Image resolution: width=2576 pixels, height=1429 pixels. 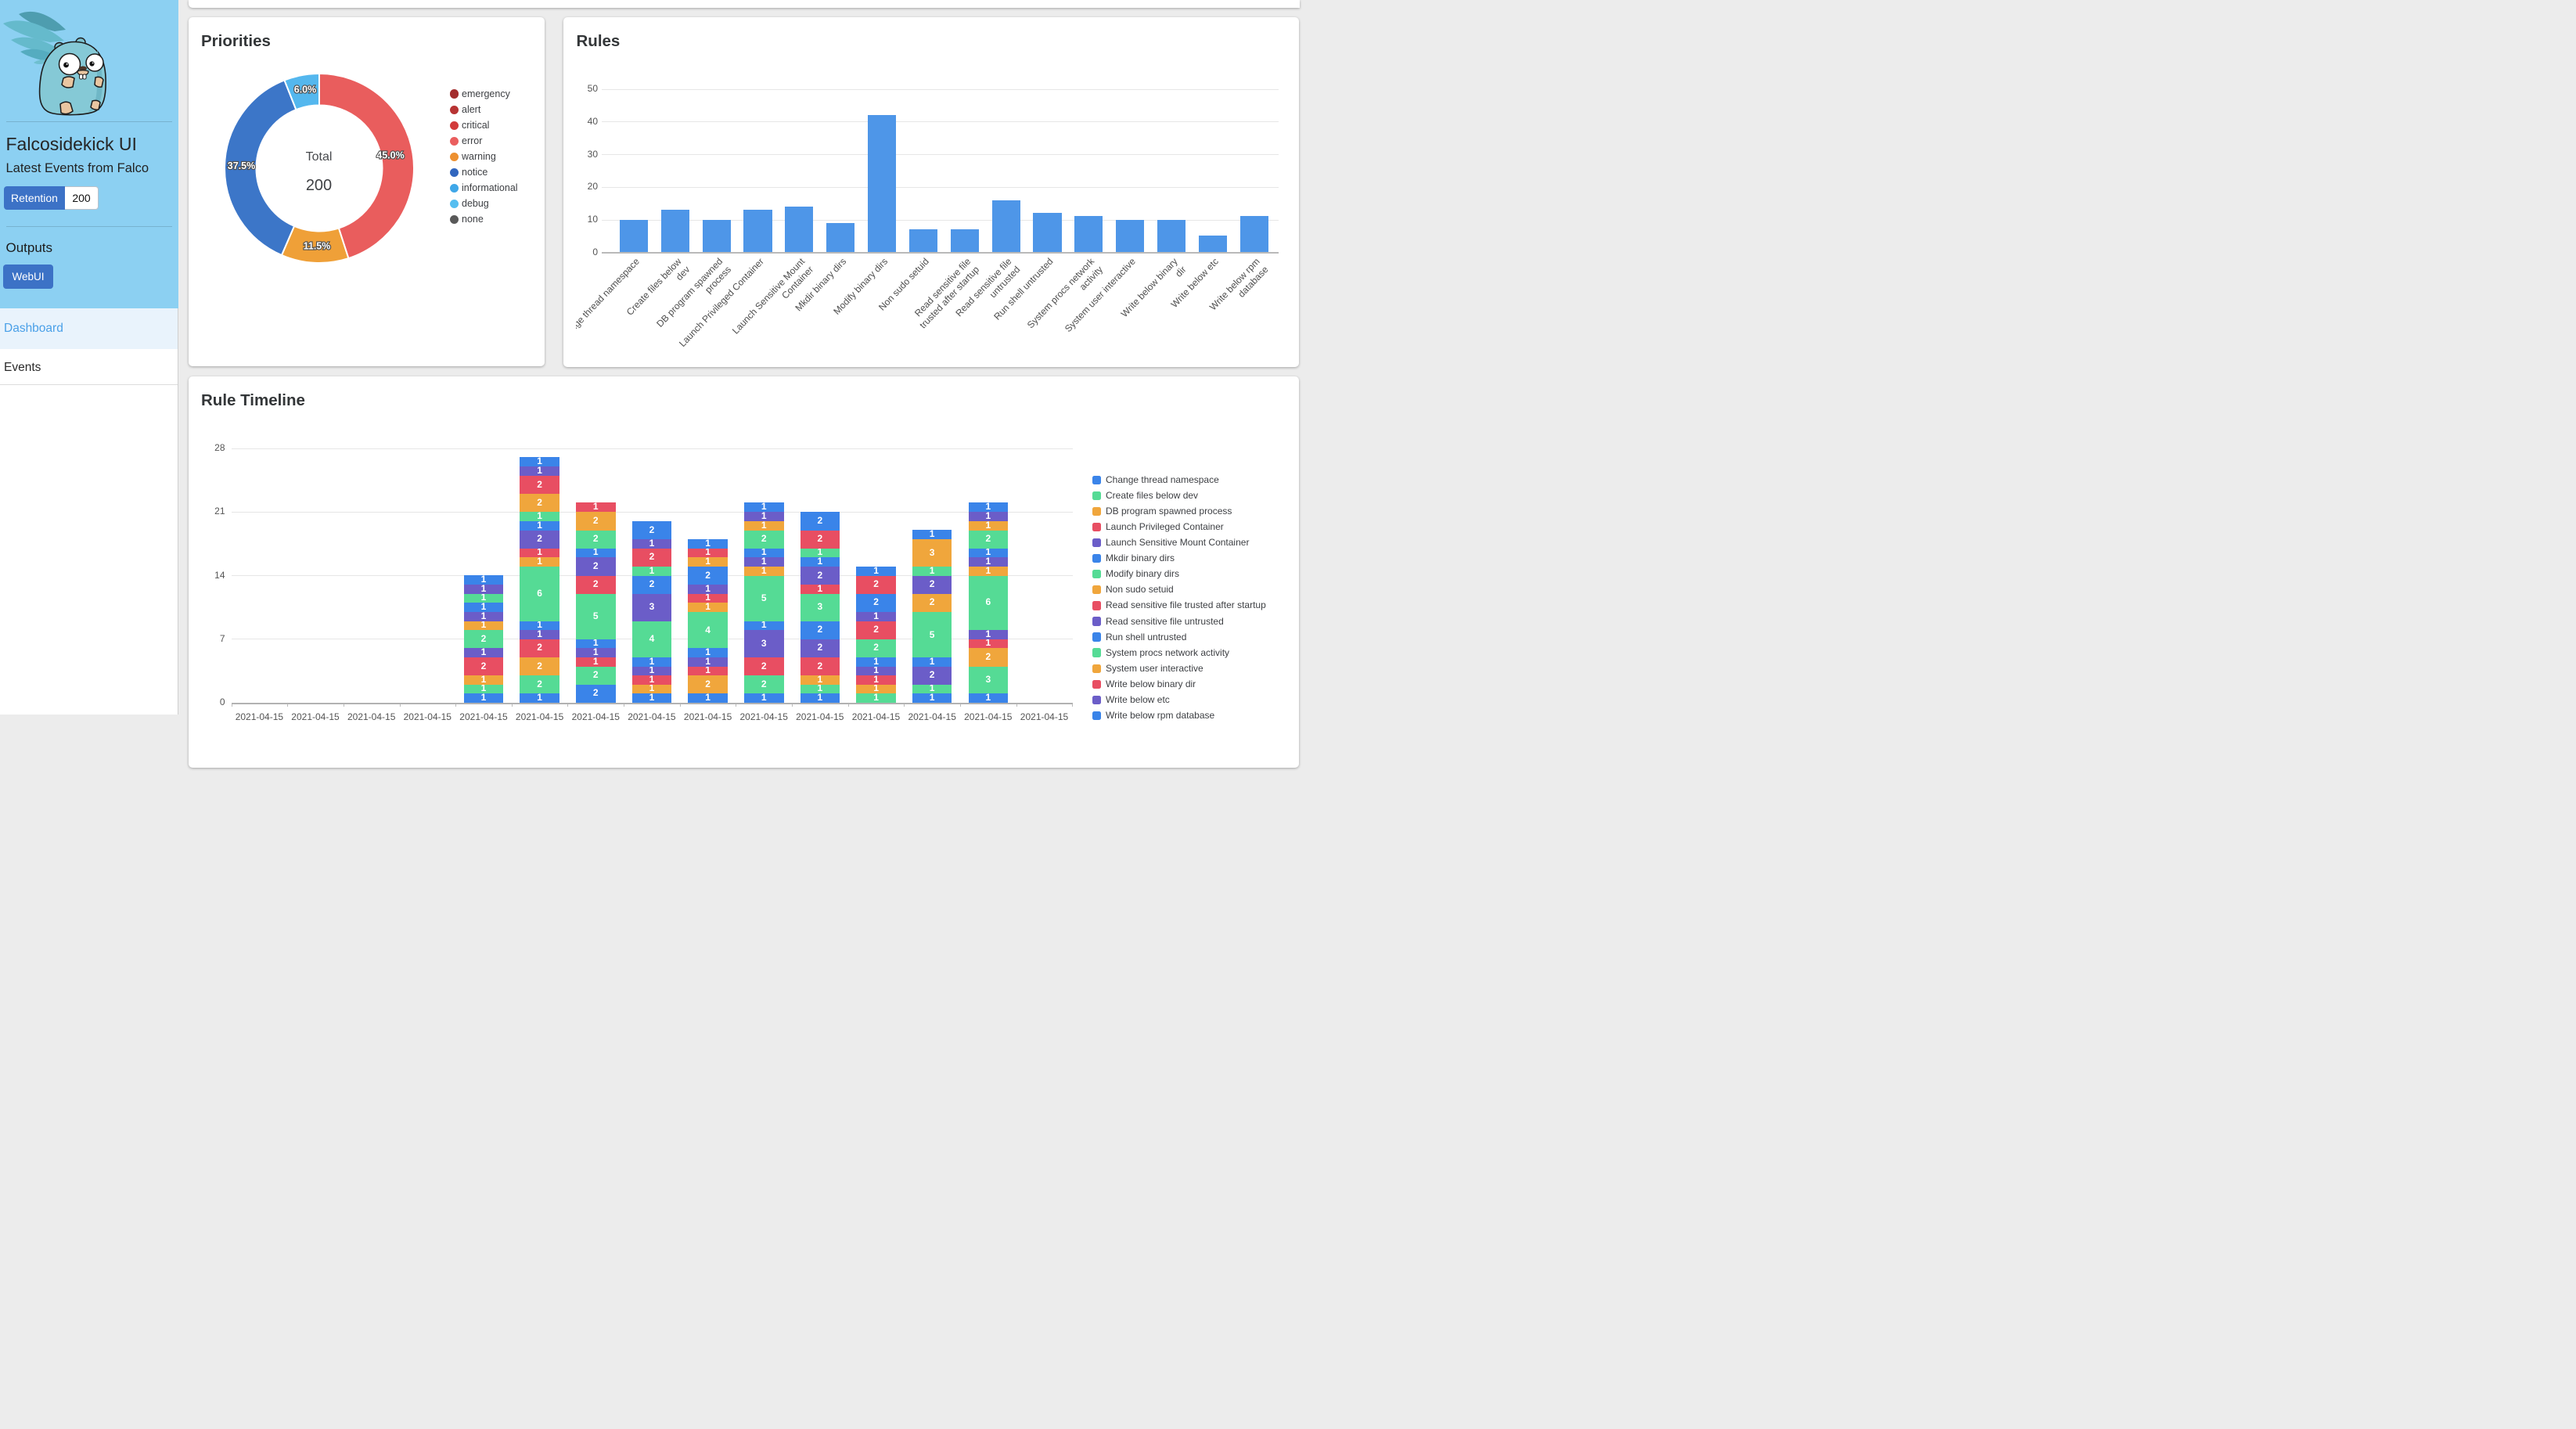 What do you see at coordinates (304, 89) in the screenshot?
I see `svg-text: 6.0%` at bounding box center [304, 89].